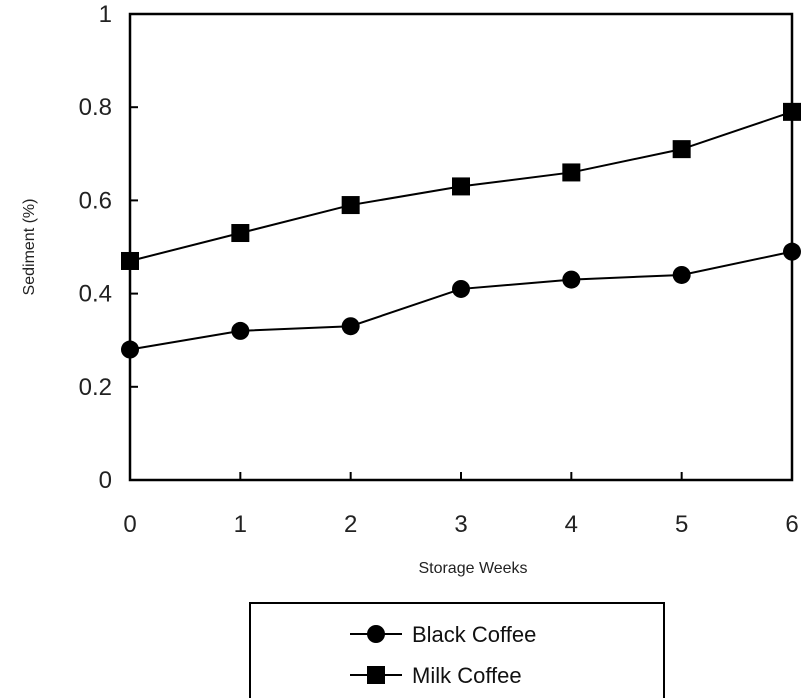 The image size is (801, 698). I want to click on x-tick-label: 2, so click(350, 524).